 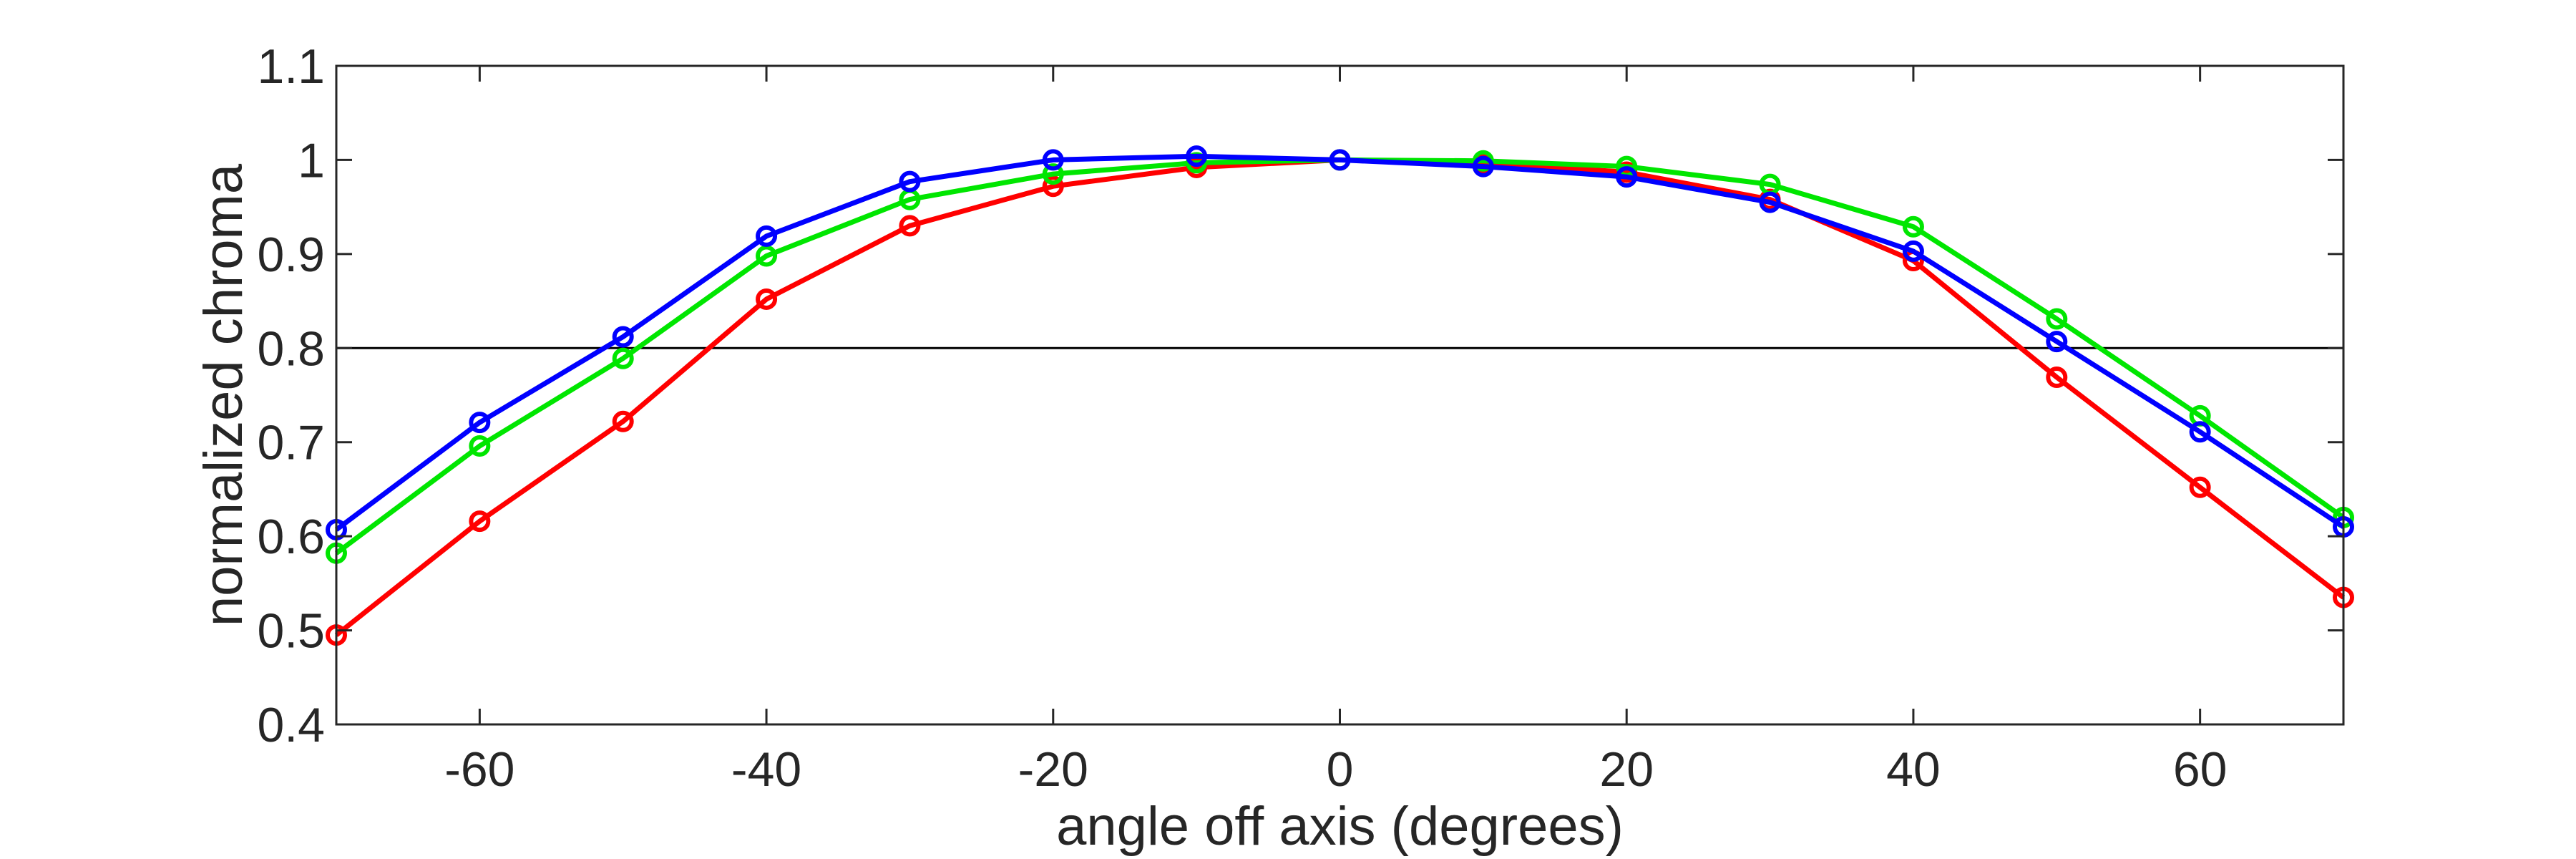 What do you see at coordinates (311, 160) in the screenshot?
I see `y-tick-label: 1` at bounding box center [311, 160].